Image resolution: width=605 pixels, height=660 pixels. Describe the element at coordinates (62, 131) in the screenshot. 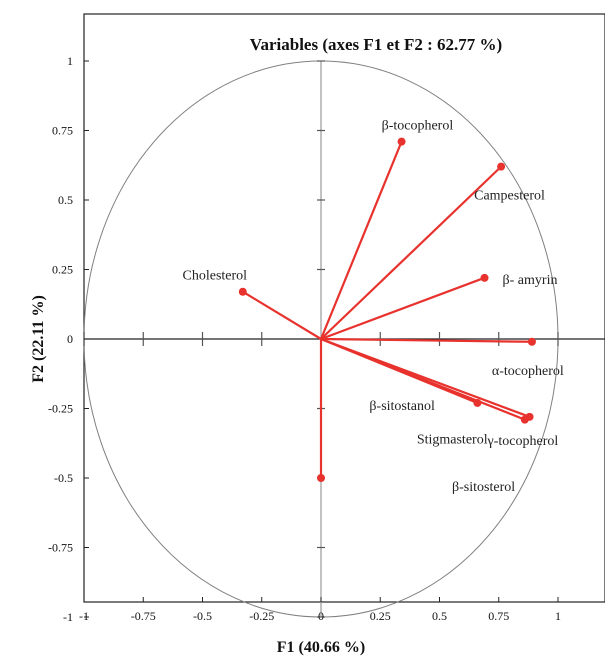

I see `y-tick-label: 0.75` at that location.